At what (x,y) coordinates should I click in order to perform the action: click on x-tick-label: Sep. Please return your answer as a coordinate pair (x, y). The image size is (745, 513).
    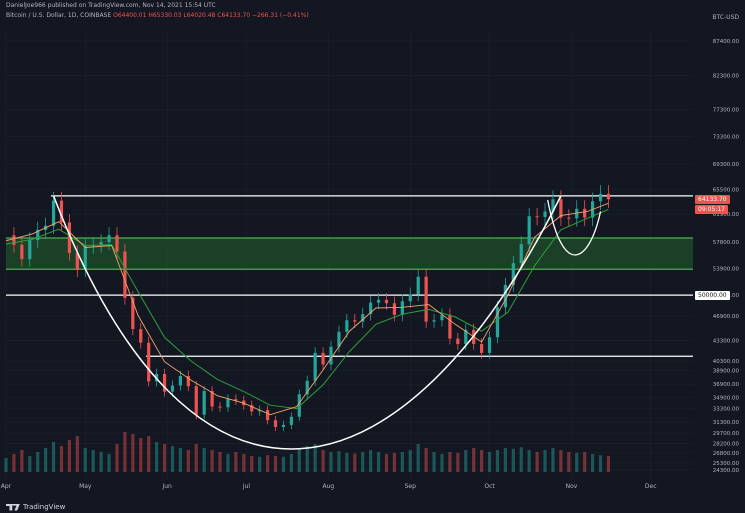
    Looking at the image, I should click on (411, 486).